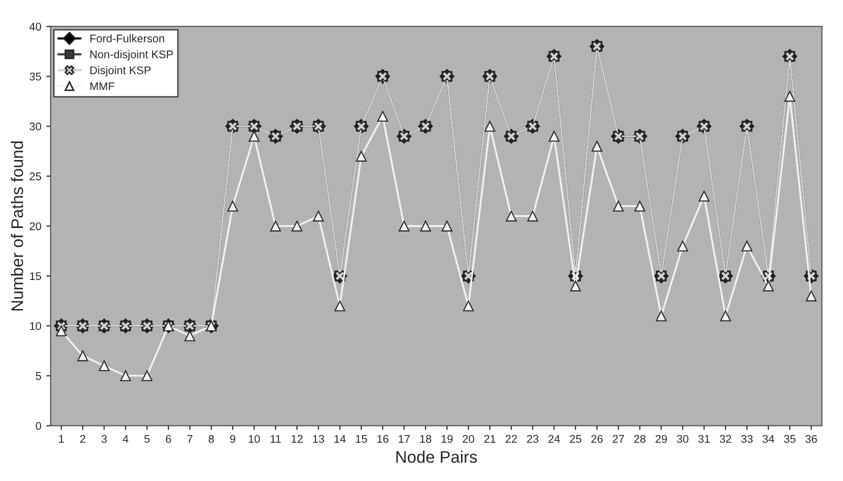  Describe the element at coordinates (125, 439) in the screenshot. I see `x-tick-label: 4` at that location.